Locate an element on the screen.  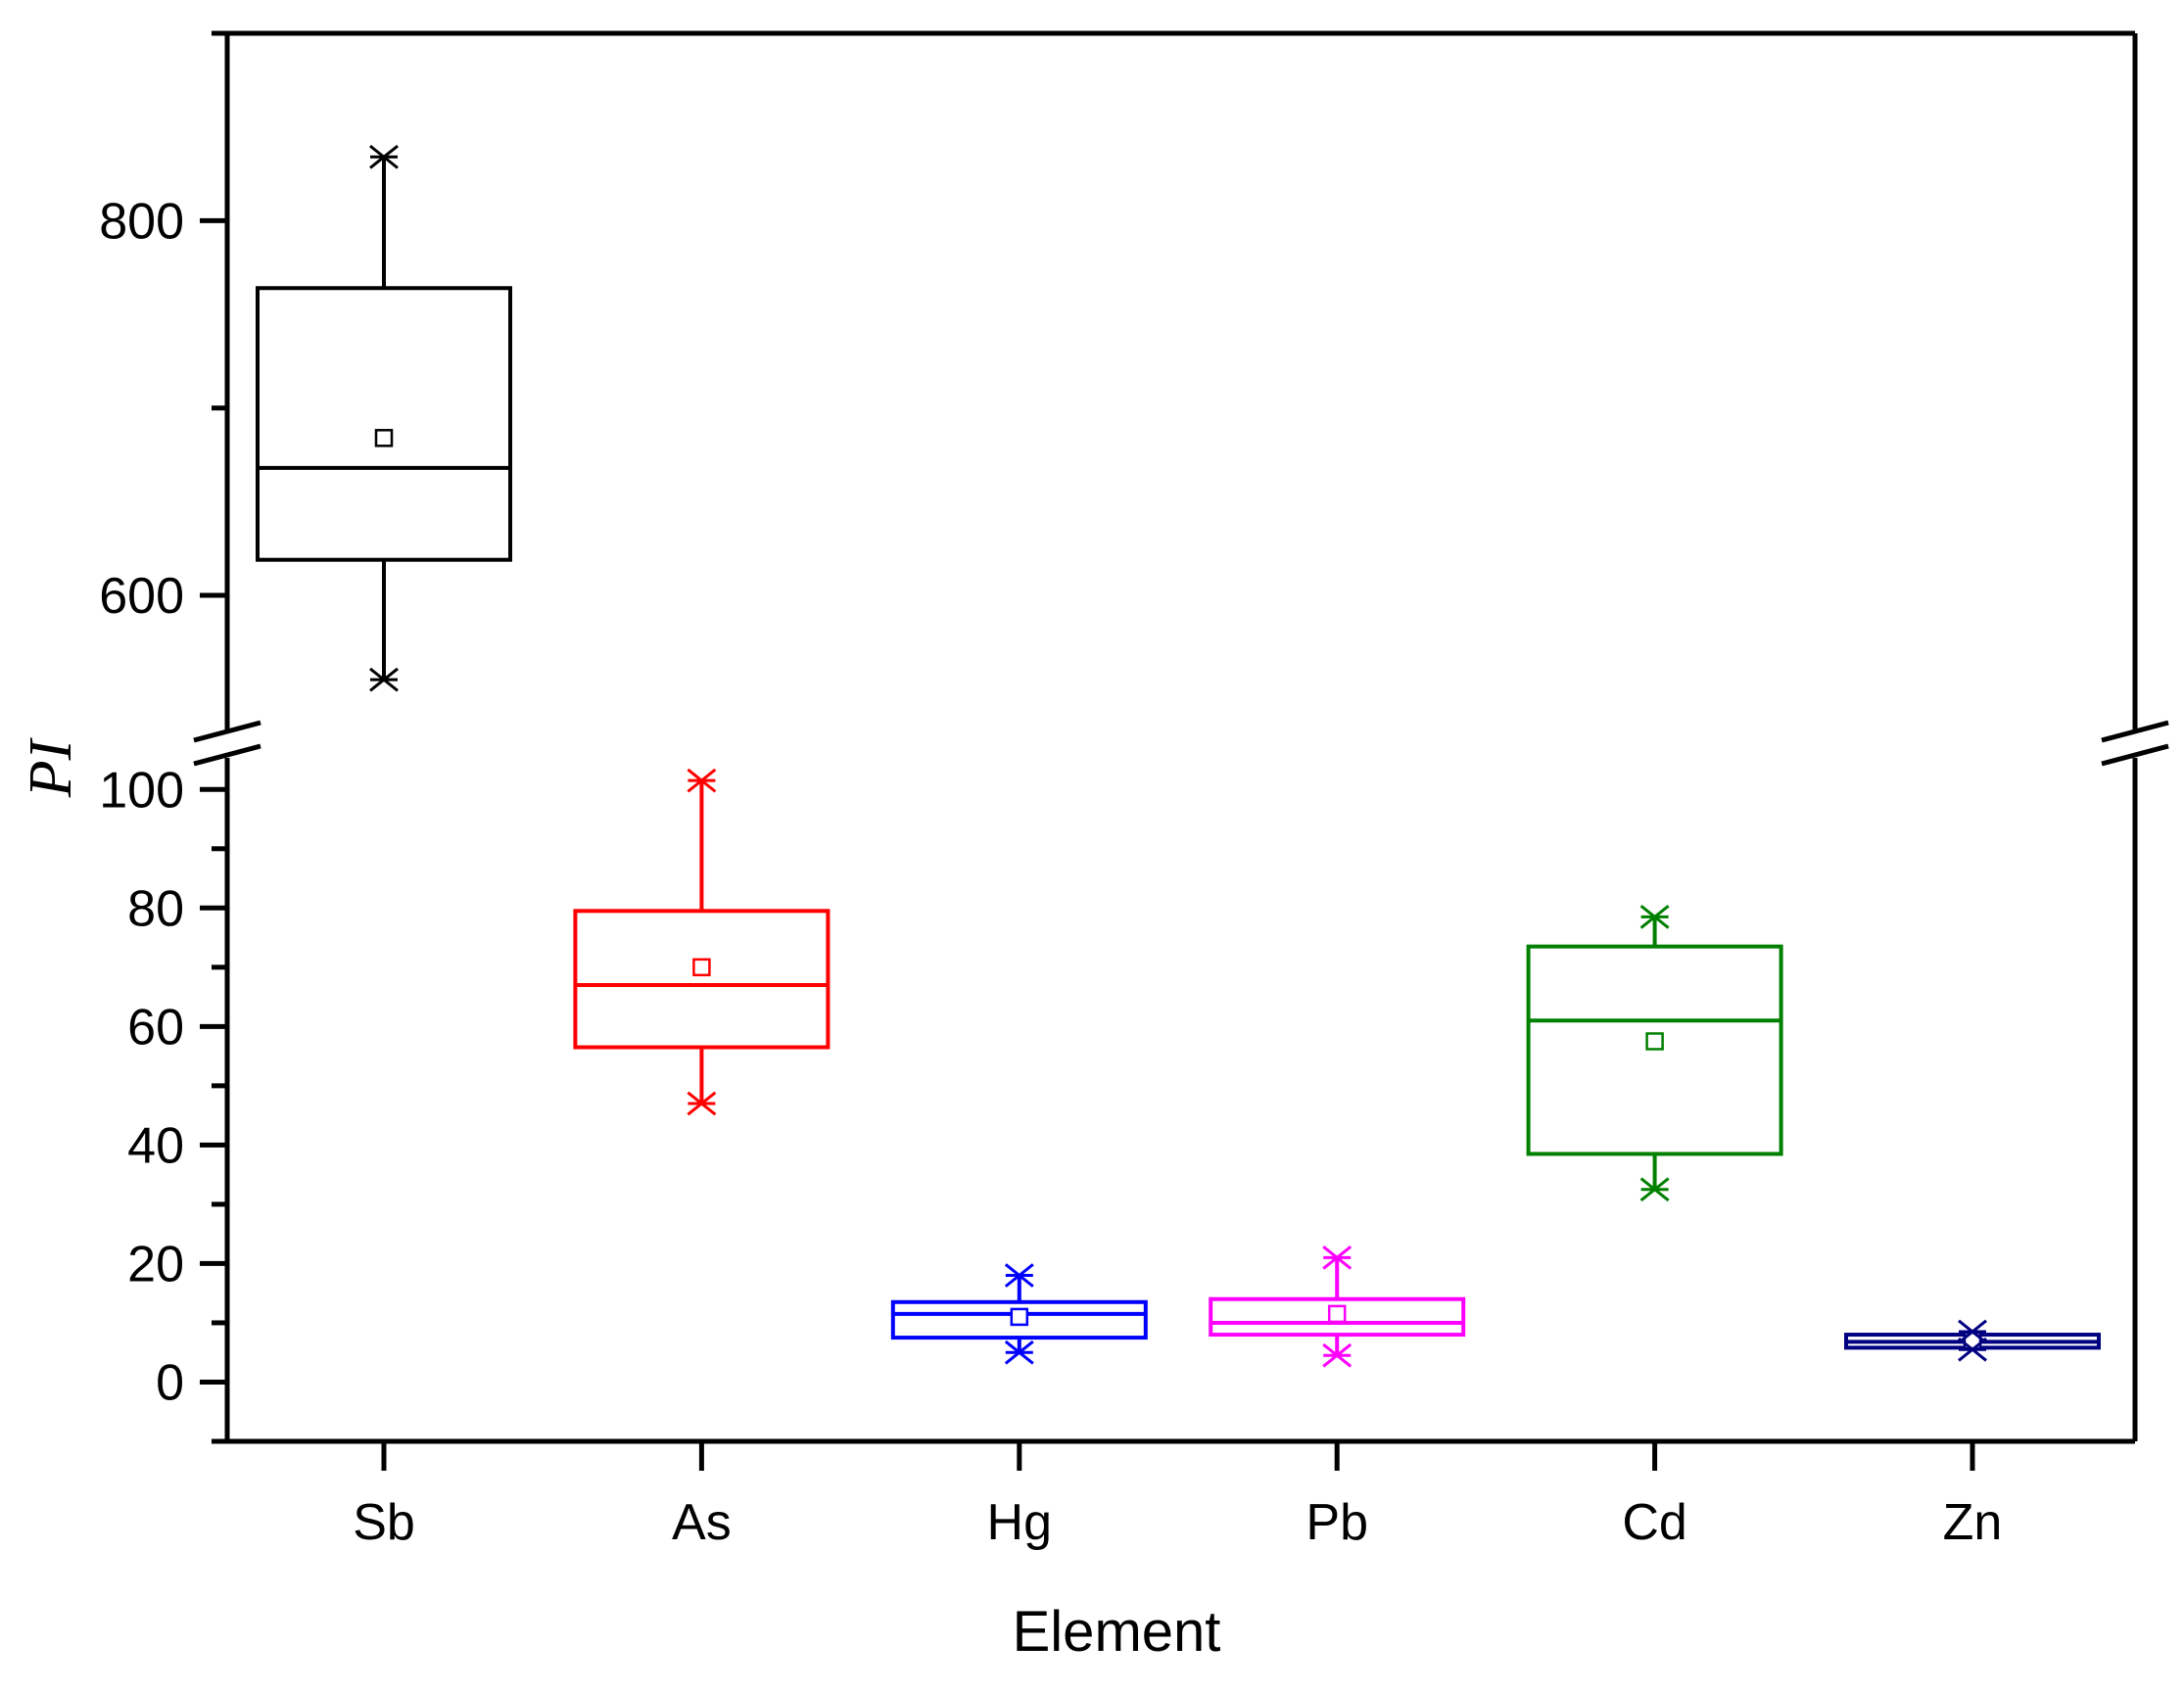
box-pb is located at coordinates (1337, 1307).